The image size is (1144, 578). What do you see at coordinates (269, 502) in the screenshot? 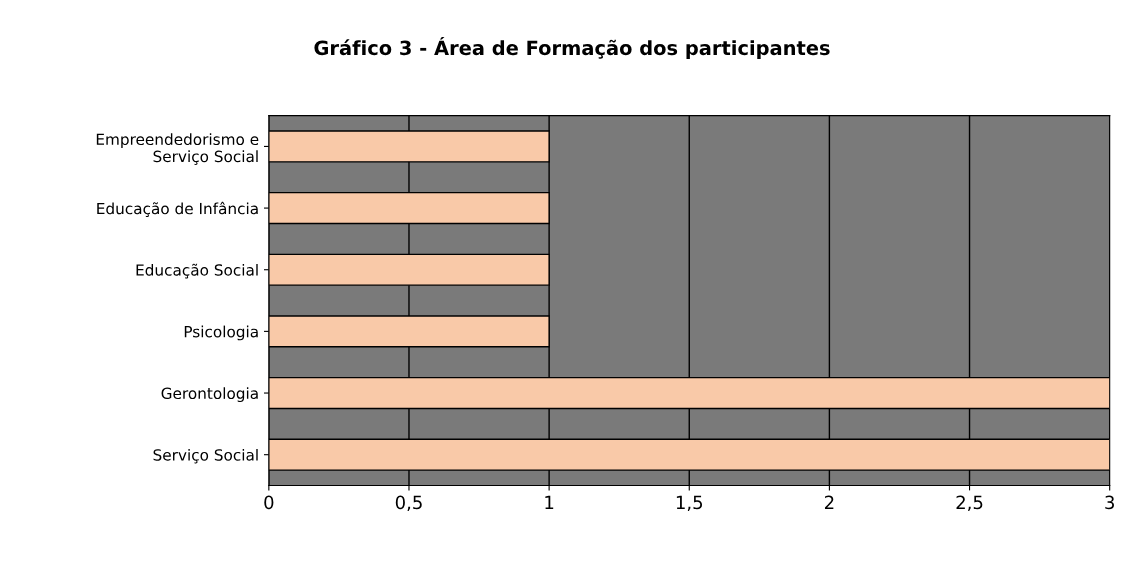
I see `x-tick-label: 0` at bounding box center [269, 502].